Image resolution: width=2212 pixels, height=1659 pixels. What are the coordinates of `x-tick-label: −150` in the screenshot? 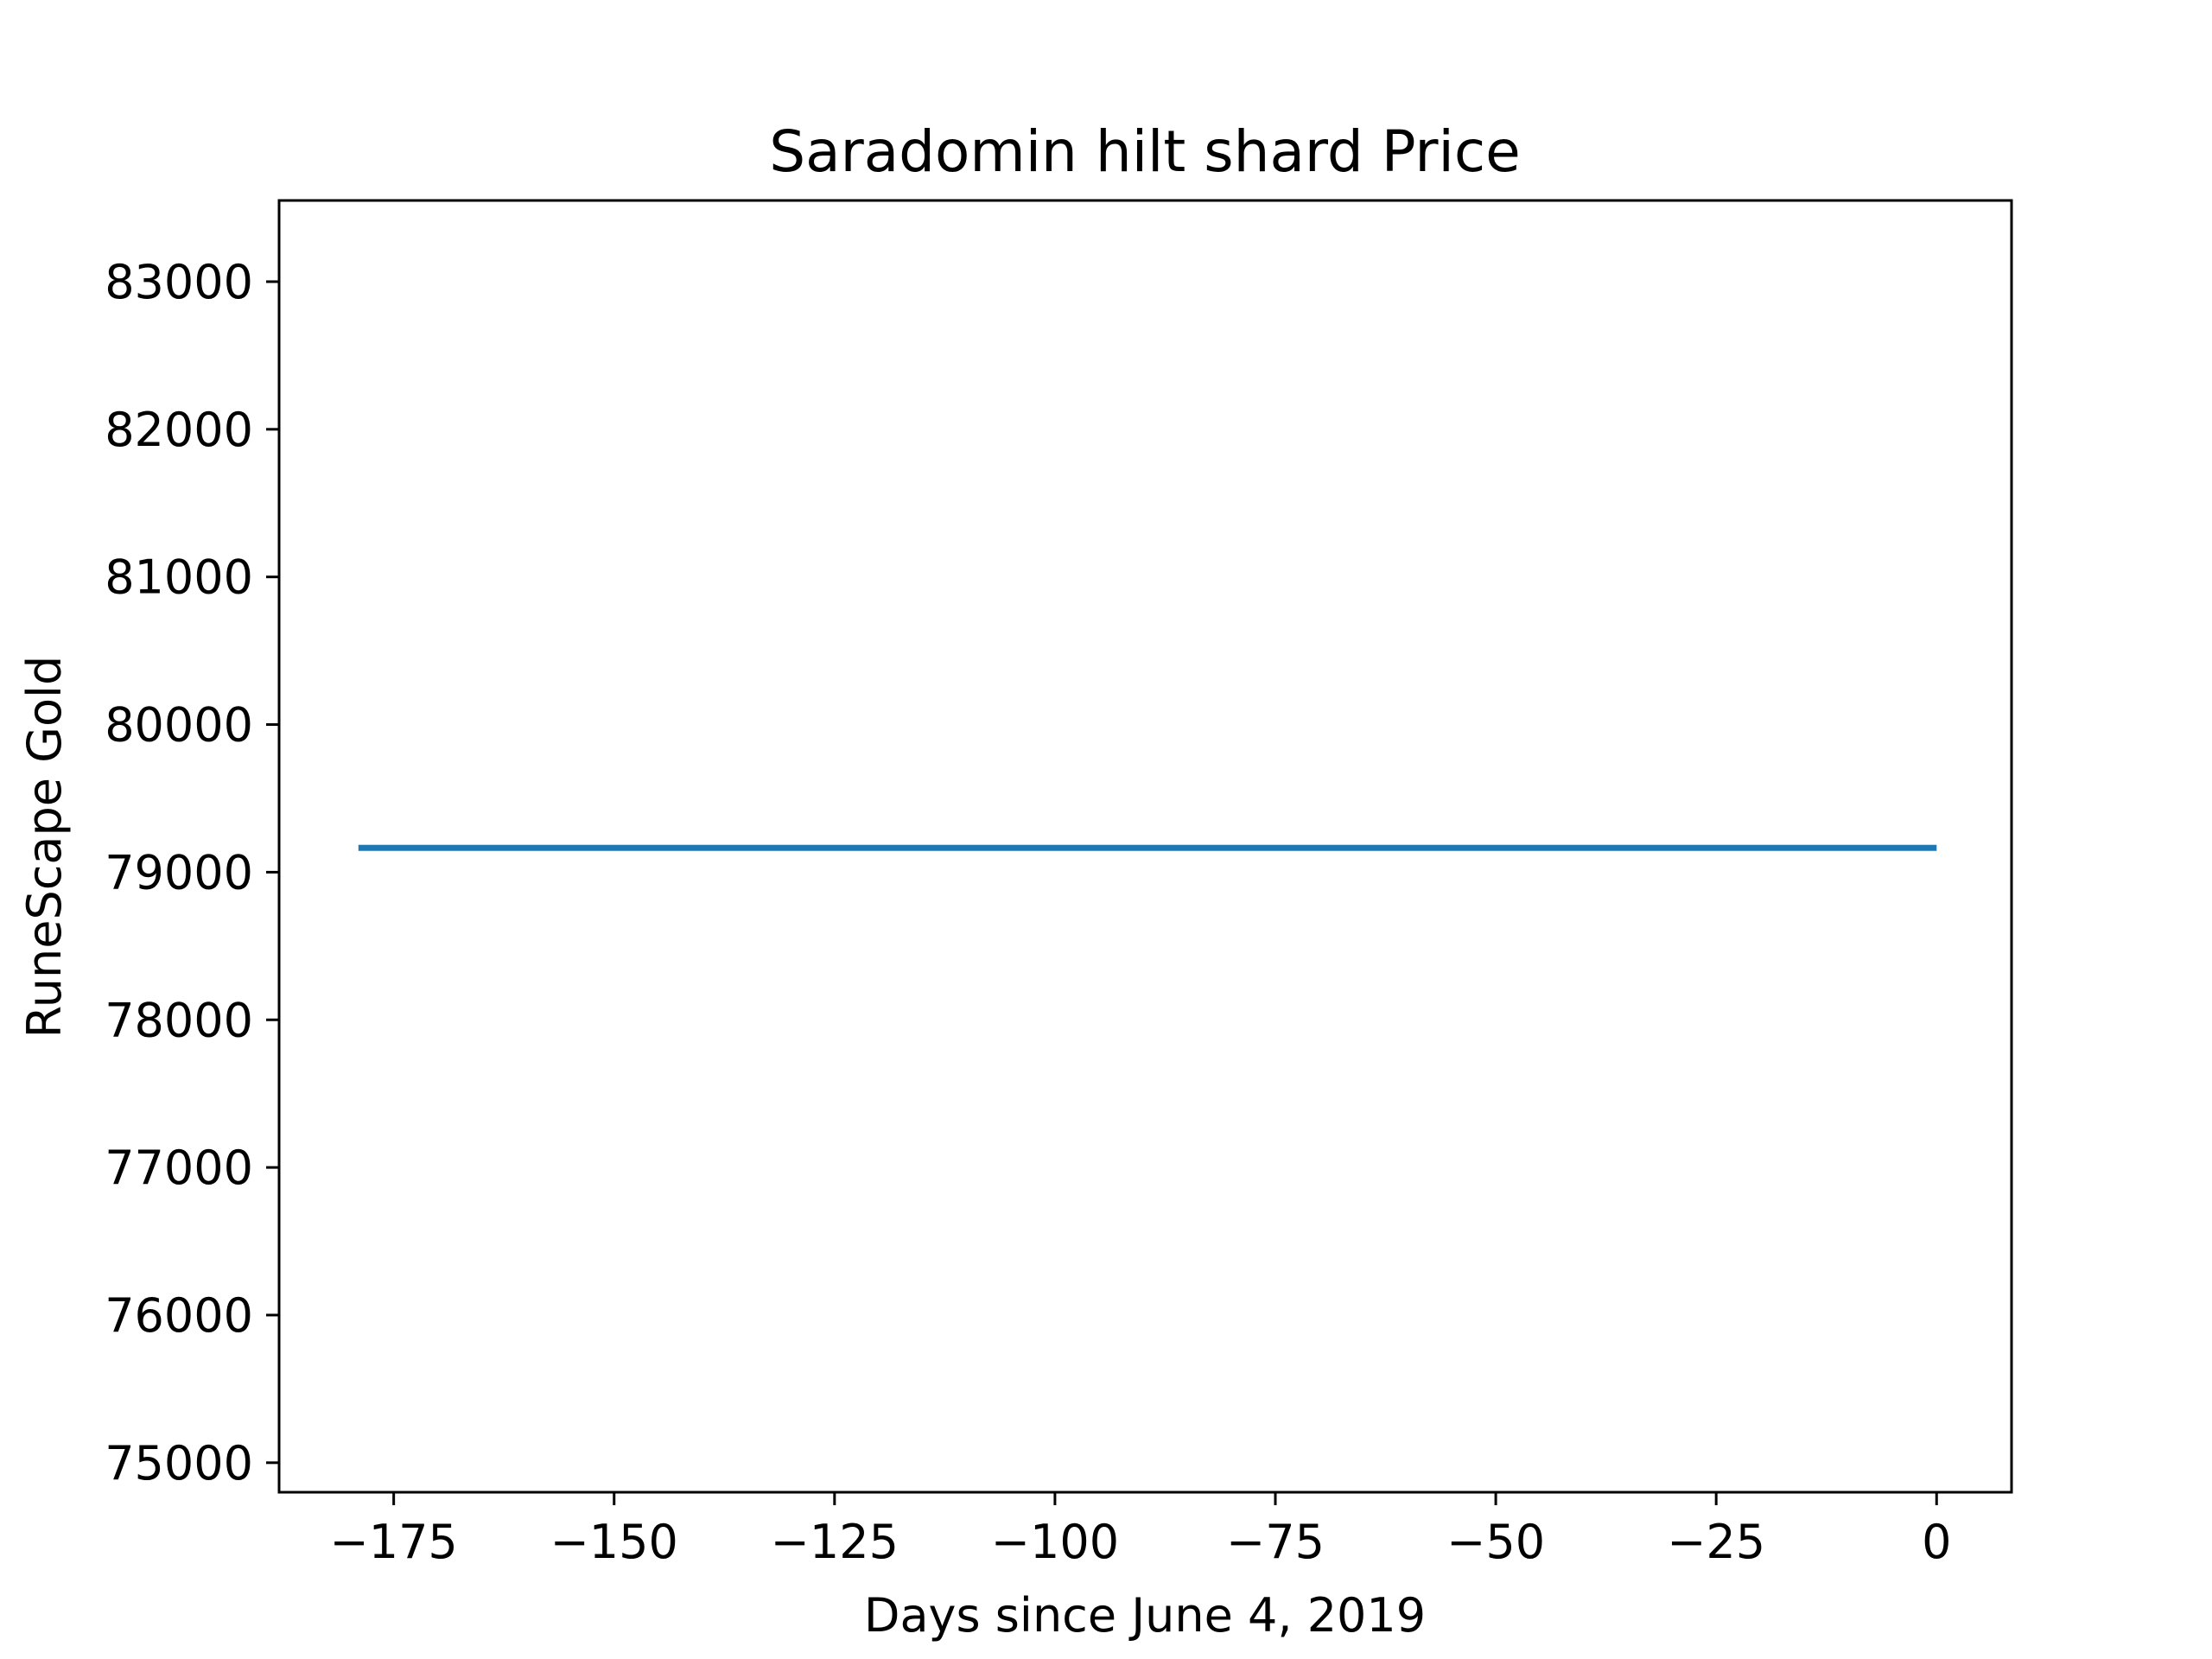 It's located at (614, 1542).